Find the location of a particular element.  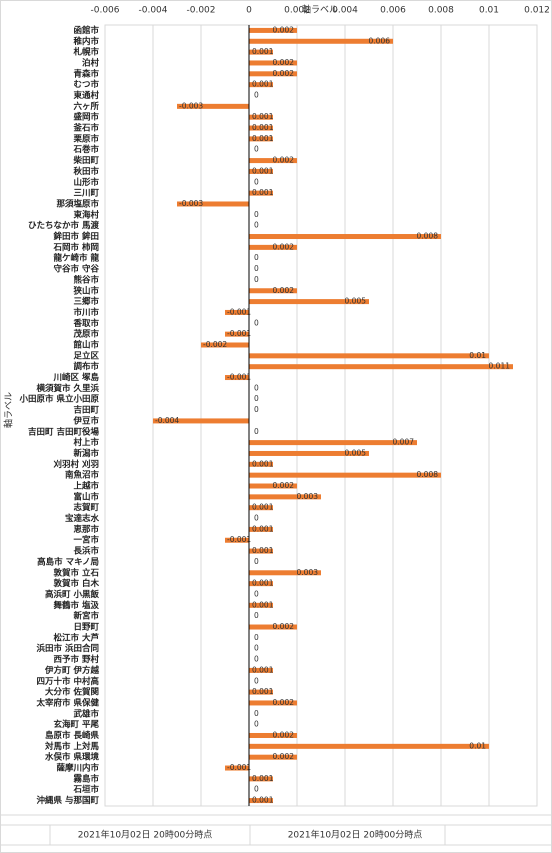

y-tick-label: 高島市 マキノ局 is located at coordinates (68, 561).